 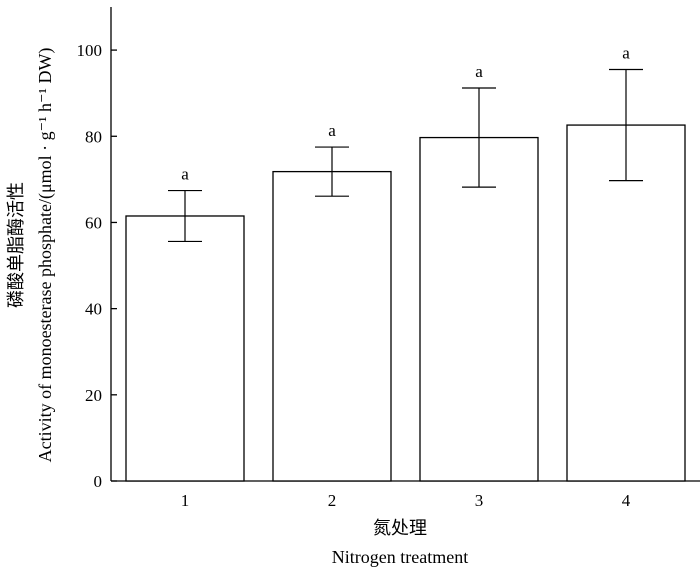 I want to click on y-tick-label: 100, so click(x=90, y=50).